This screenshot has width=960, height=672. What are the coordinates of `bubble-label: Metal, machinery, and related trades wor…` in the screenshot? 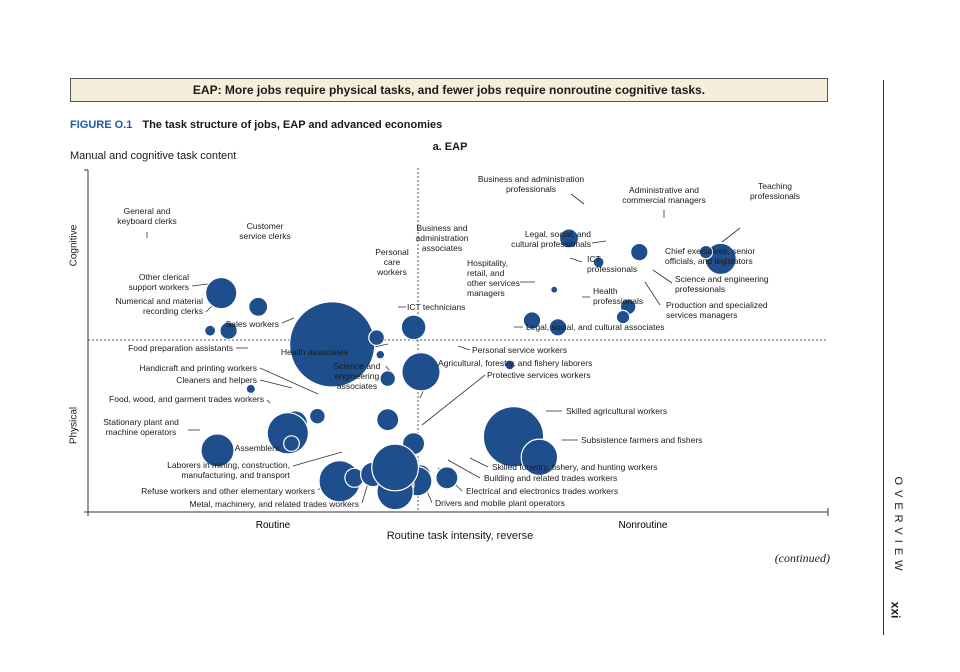 It's located at (274, 504).